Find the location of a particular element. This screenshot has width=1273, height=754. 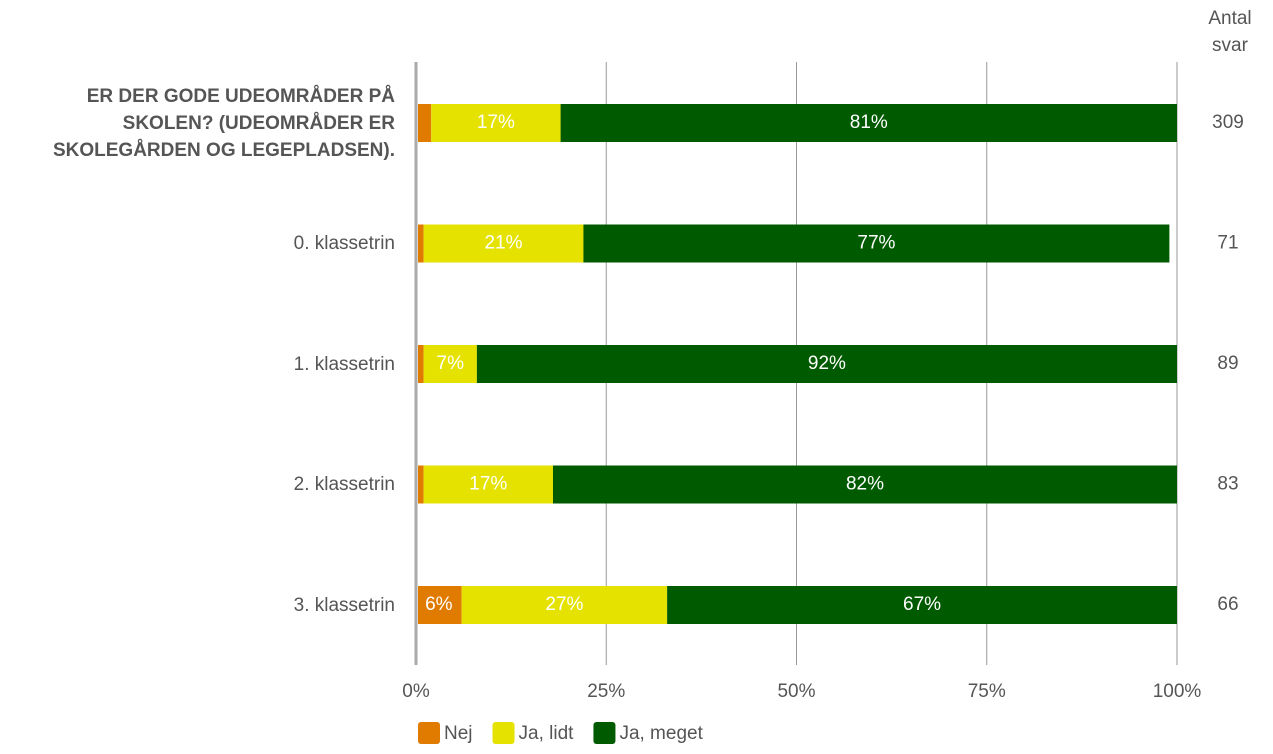

bar-label: 7% is located at coordinates (451, 363).